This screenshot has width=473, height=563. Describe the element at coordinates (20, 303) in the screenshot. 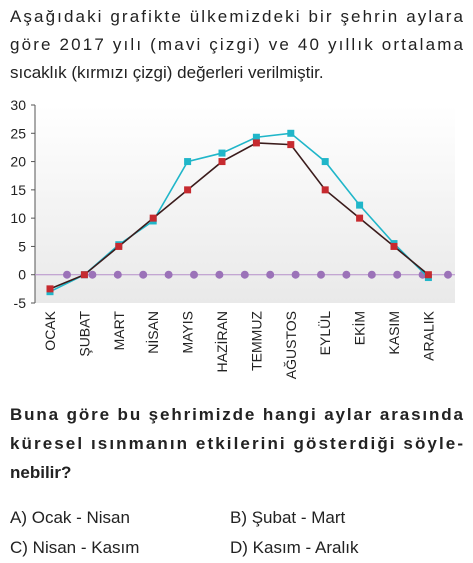

I see `y-tick-label: -5` at that location.